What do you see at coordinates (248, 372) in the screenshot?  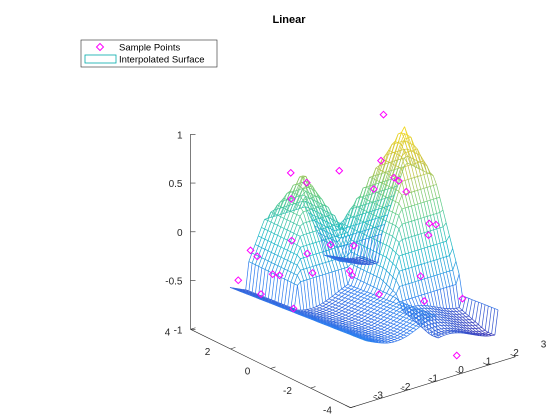 I see `y-tick-label: 0` at bounding box center [248, 372].